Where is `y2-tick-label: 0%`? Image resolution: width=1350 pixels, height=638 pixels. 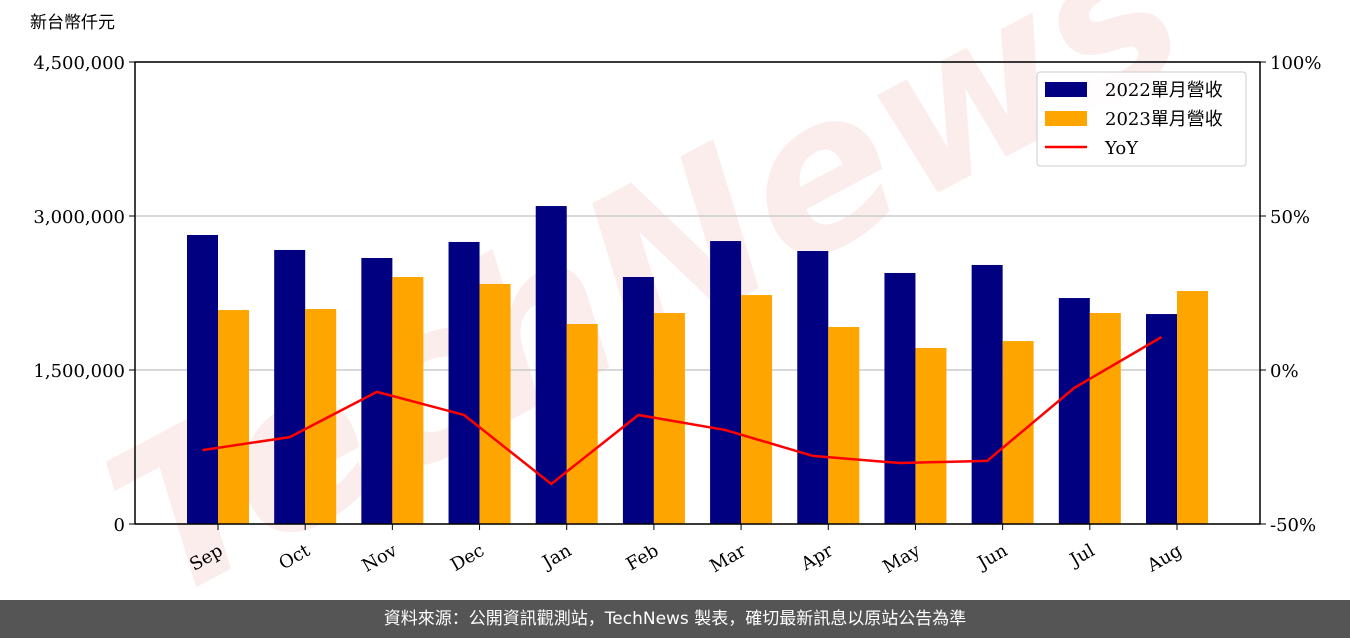 y2-tick-label: 0% is located at coordinates (1284, 371).